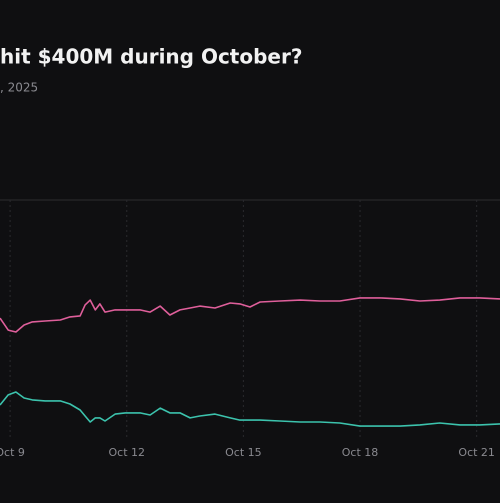 Image resolution: width=500 pixels, height=503 pixels. I want to click on chart-subtitle: , 2025, so click(19, 88).